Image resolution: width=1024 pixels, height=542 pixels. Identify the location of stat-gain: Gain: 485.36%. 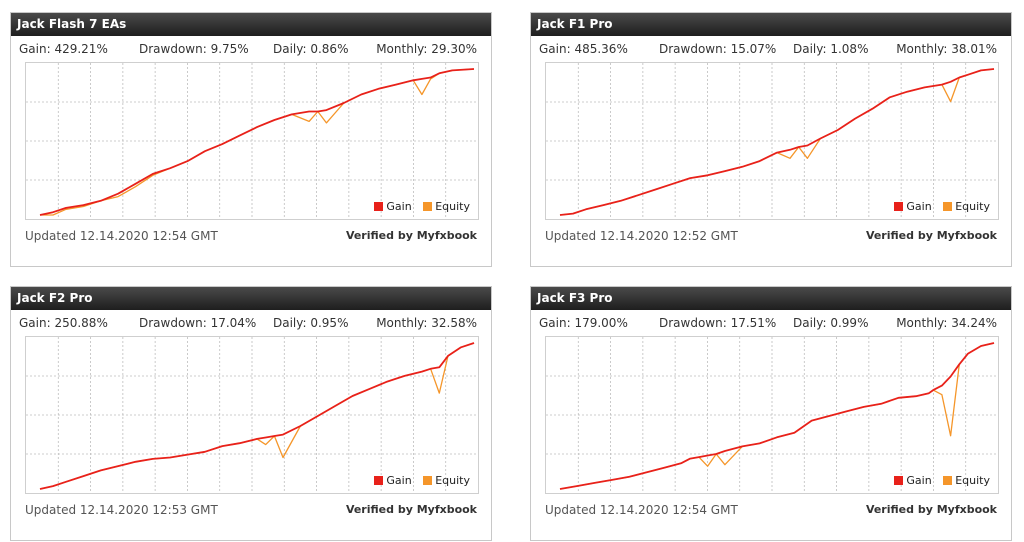
(583, 49).